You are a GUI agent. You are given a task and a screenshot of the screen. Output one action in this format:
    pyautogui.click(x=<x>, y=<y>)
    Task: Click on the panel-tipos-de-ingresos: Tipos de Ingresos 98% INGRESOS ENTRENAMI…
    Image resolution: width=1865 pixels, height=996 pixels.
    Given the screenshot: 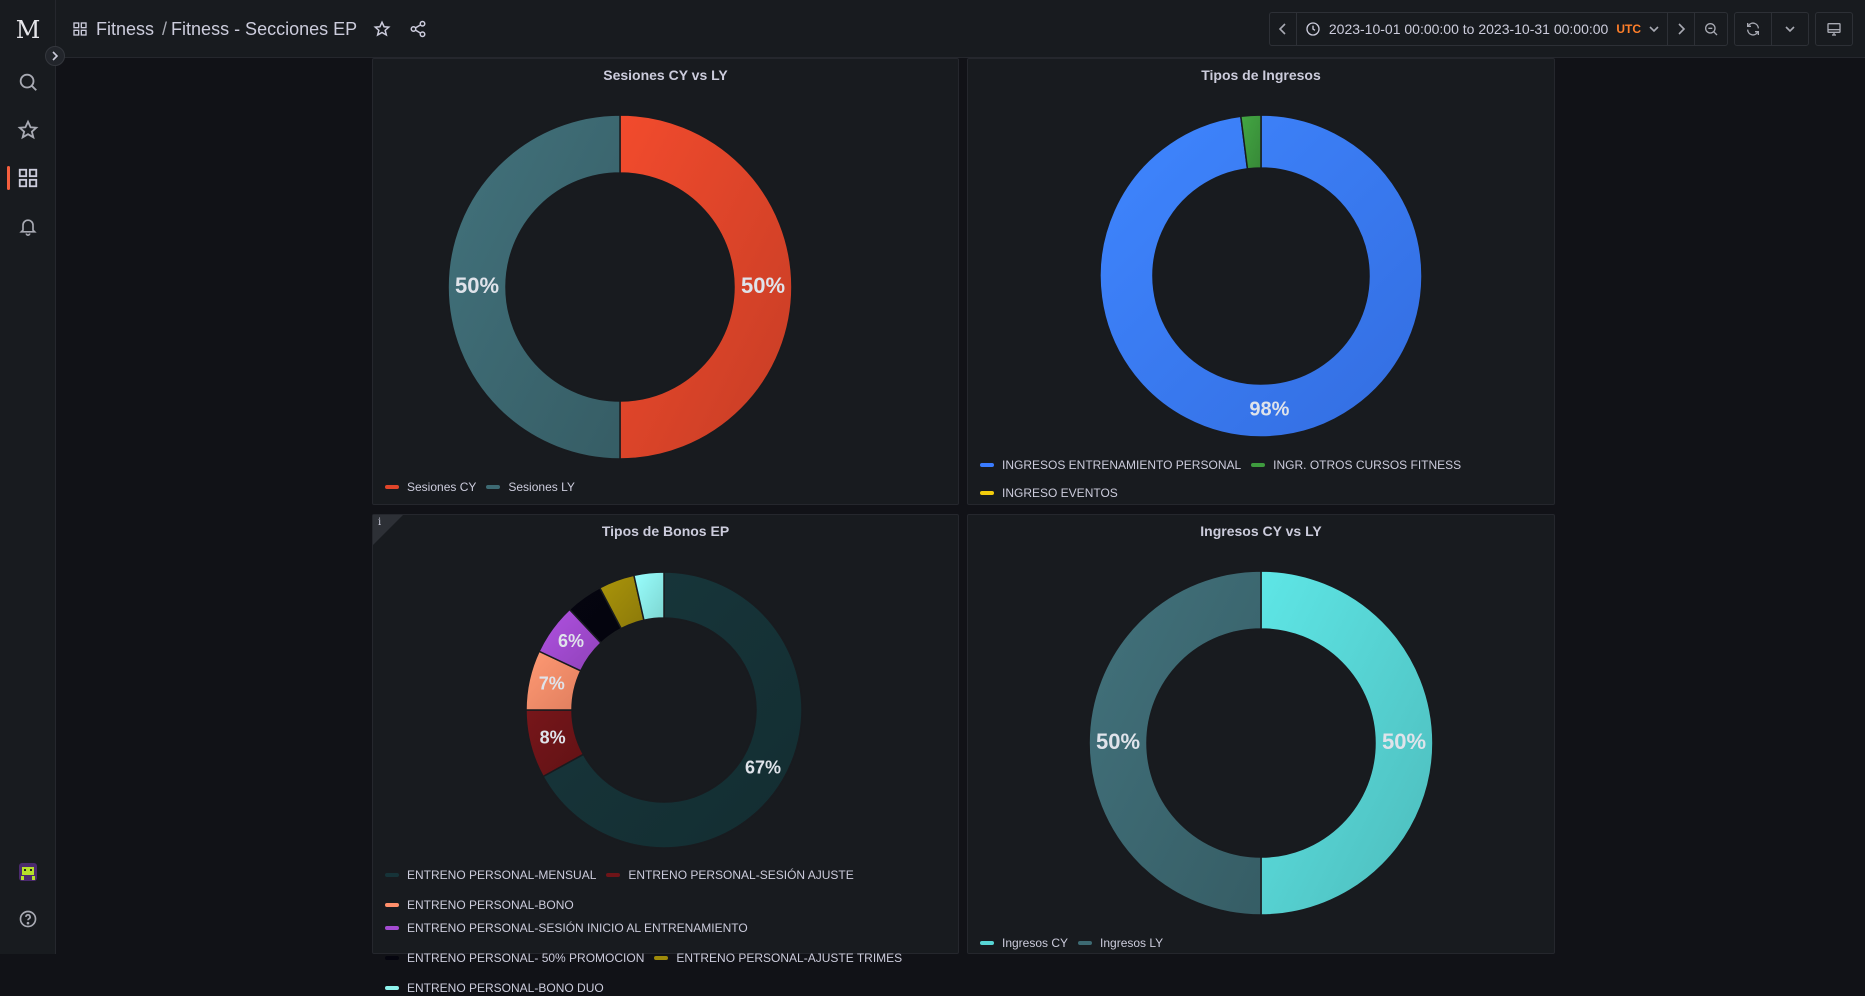 What is the action you would take?
    pyautogui.click(x=1261, y=281)
    